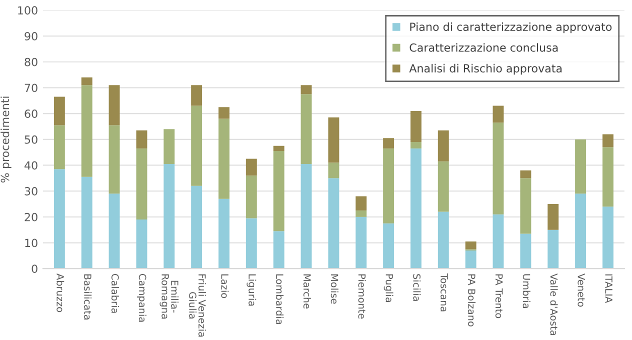 The image size is (632, 340). I want to click on legend-label: Caratterizzazione conclusa, so click(484, 47).